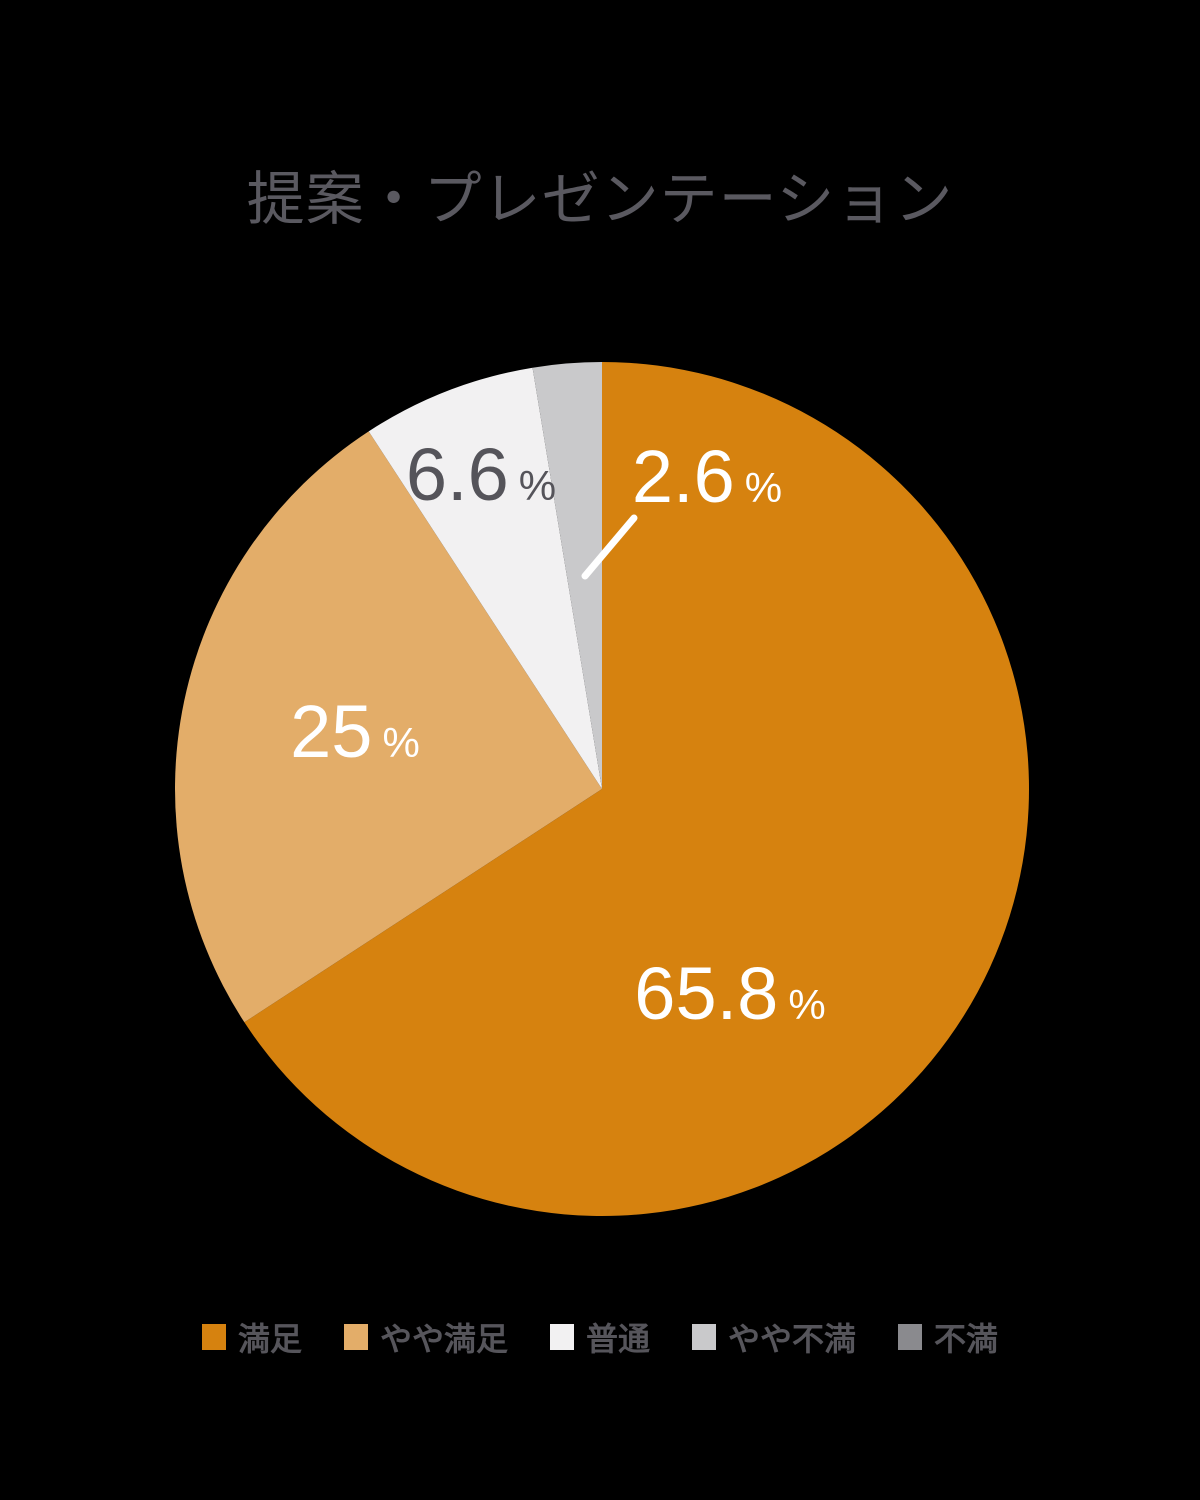 This screenshot has height=1500, width=1200. I want to click on slice-value-label-3: 6.6%, so click(481, 474).